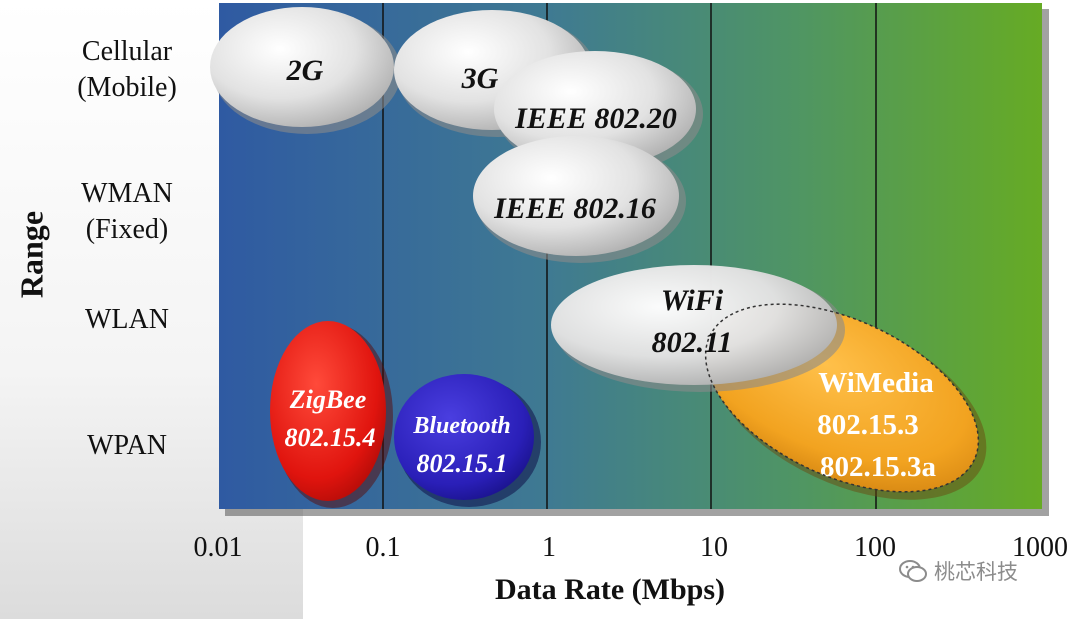 This screenshot has width=1080, height=619. I want to click on watermark: 桃芯科技, so click(958, 571).